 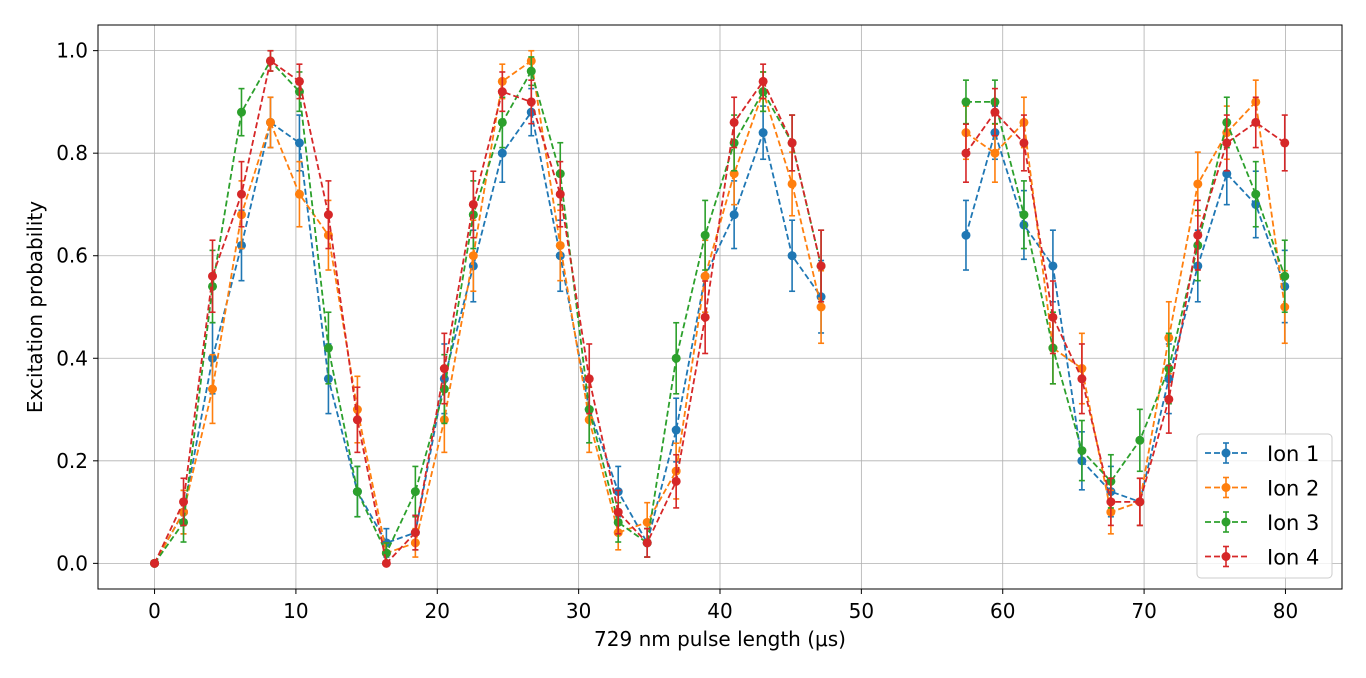 What do you see at coordinates (1262, 558) in the screenshot?
I see `legend-item: Ion 4` at bounding box center [1262, 558].